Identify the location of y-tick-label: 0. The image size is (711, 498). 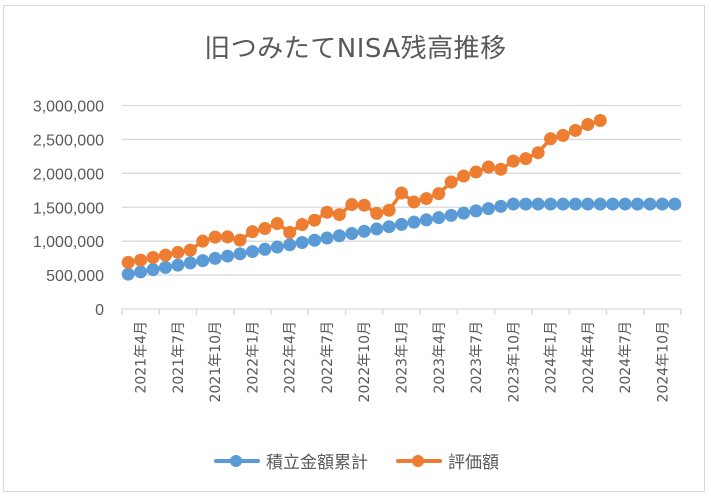
(99, 310).